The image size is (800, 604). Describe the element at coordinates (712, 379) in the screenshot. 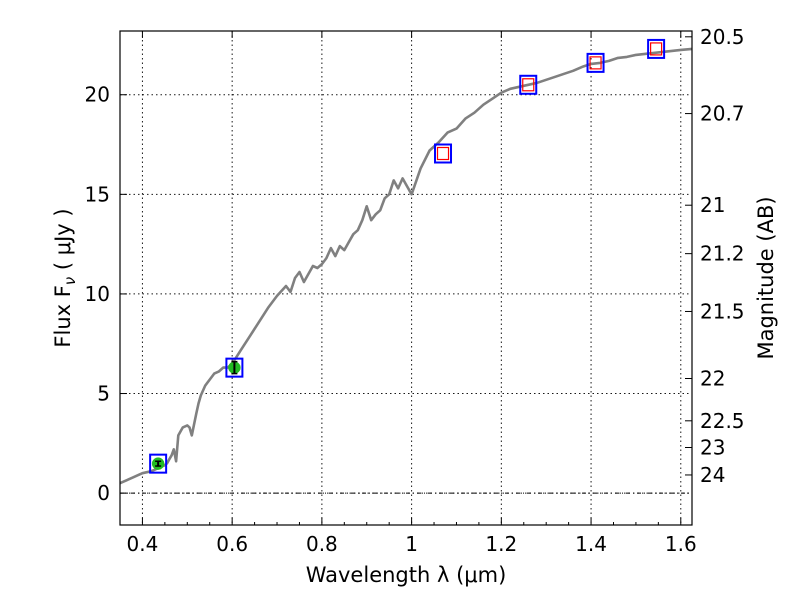

I see `mag-tick-label: 22` at that location.